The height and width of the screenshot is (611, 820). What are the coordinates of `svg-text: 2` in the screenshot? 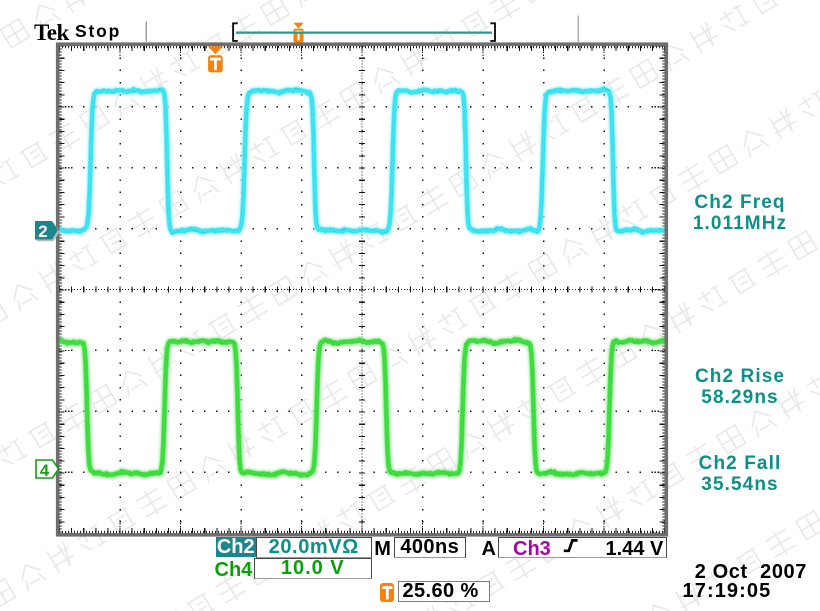 It's located at (42, 231).